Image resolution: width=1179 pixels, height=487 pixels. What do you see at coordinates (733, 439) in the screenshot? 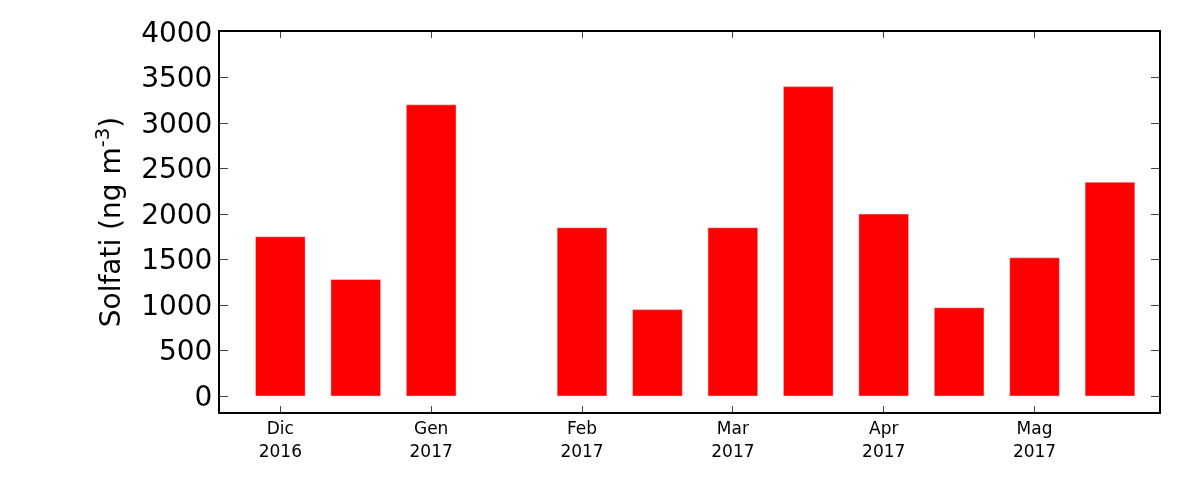
I see `x-tick-label: Mar 2017` at bounding box center [733, 439].